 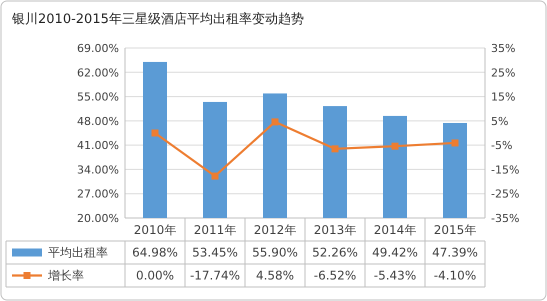 I want to click on data-label: 0.00%, so click(x=155, y=275).